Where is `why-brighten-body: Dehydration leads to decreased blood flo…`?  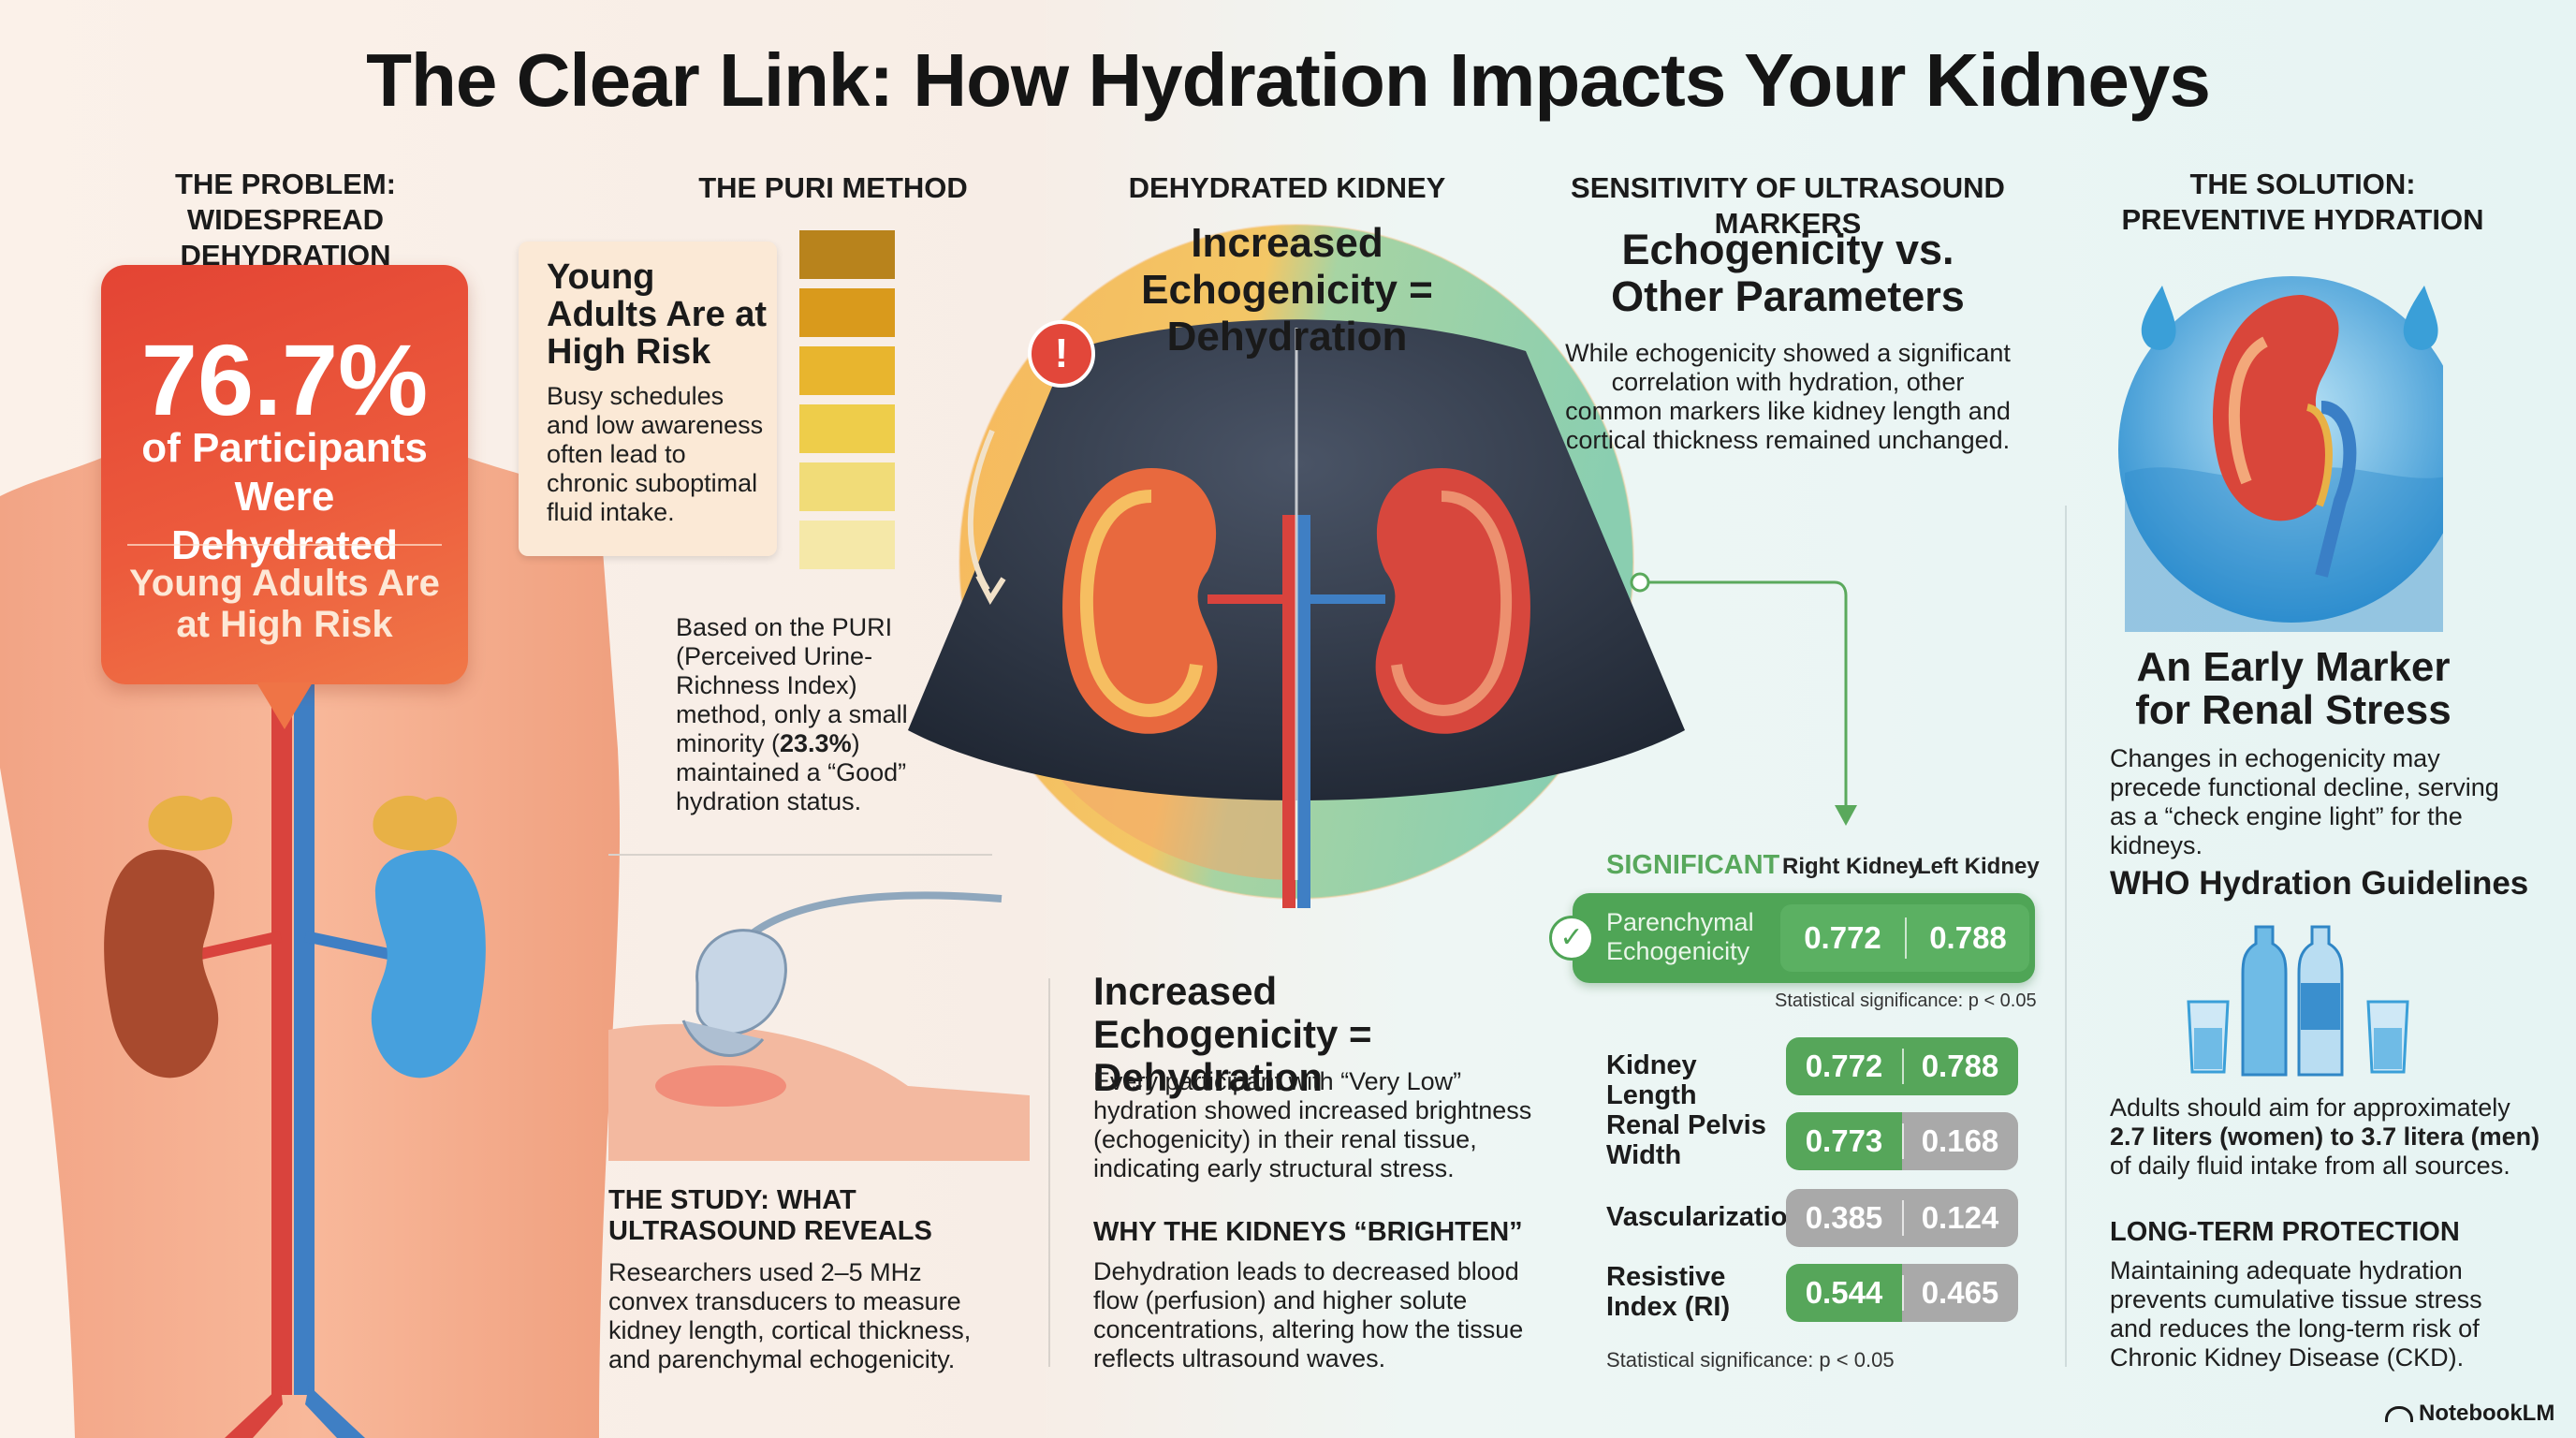 why-brighten-body: Dehydration leads to decreased blood flo… is located at coordinates (1308, 1314).